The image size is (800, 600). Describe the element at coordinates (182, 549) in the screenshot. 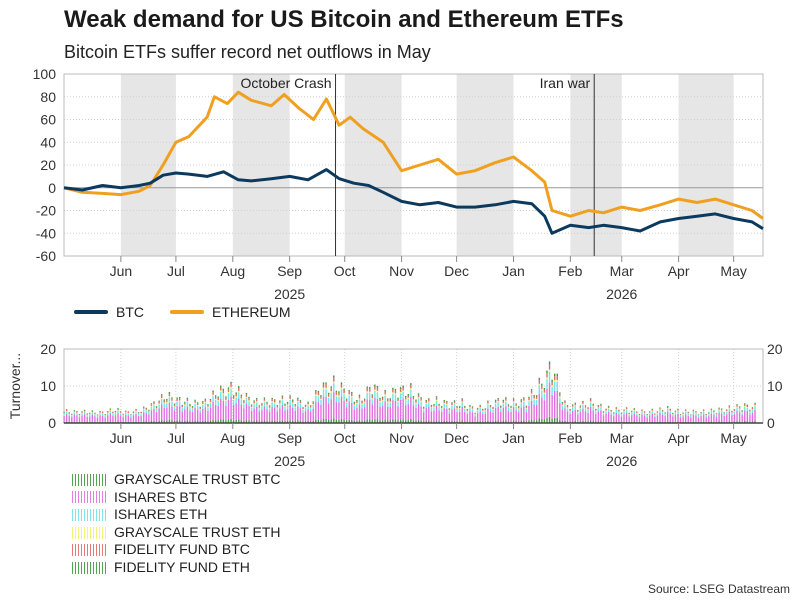

I see `legend-label: FIDELITY FUND BTC` at that location.